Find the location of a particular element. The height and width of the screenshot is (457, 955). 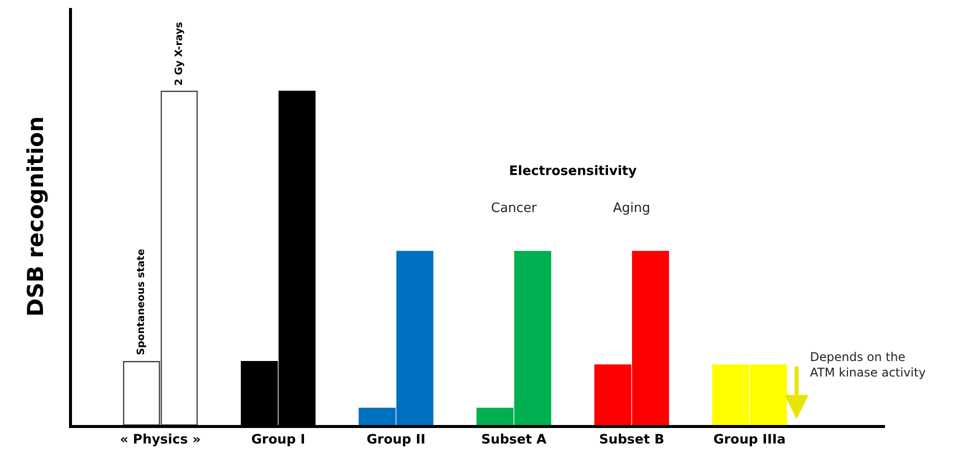

text: 2 Gy X-rays is located at coordinates (179, 54).